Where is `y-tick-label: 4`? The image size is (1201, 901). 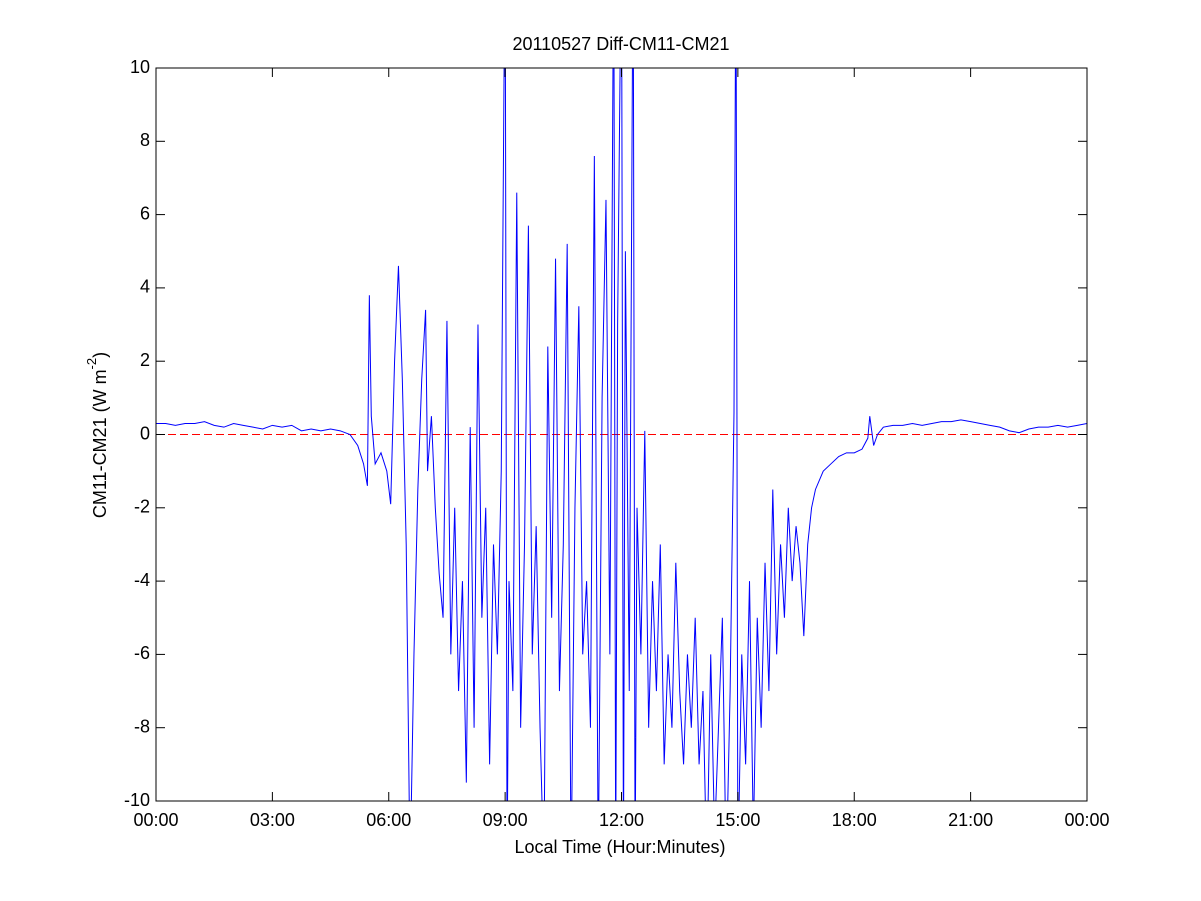
y-tick-label: 4 is located at coordinates (145, 287).